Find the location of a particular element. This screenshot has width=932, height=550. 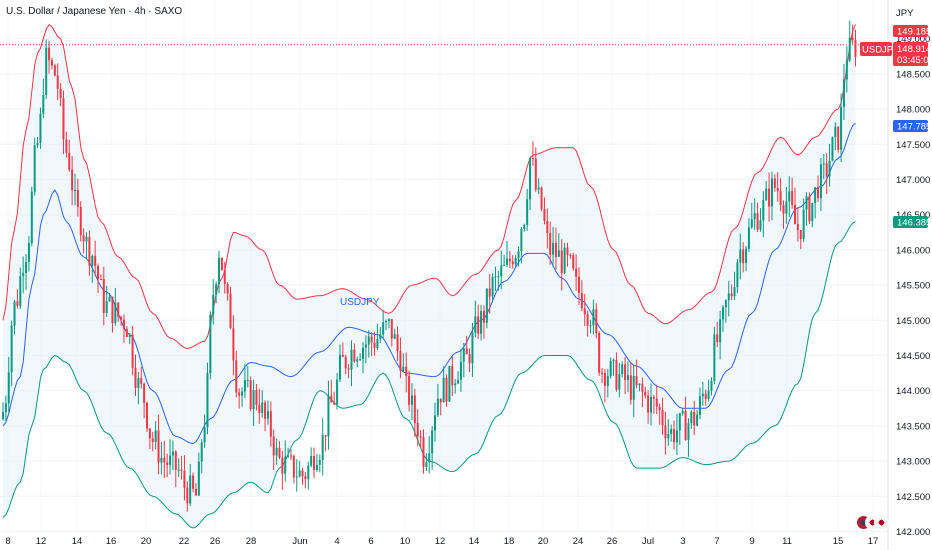

y-tick-label: 143.500 is located at coordinates (913, 426).